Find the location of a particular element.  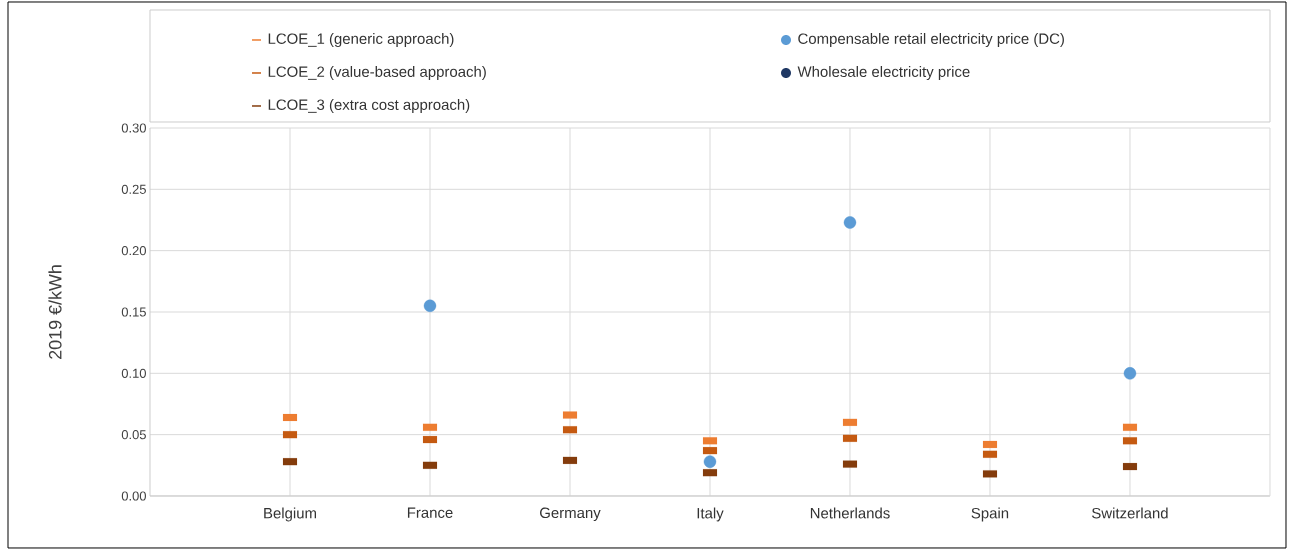

y-tick-label: 0.00 is located at coordinates (133, 496).